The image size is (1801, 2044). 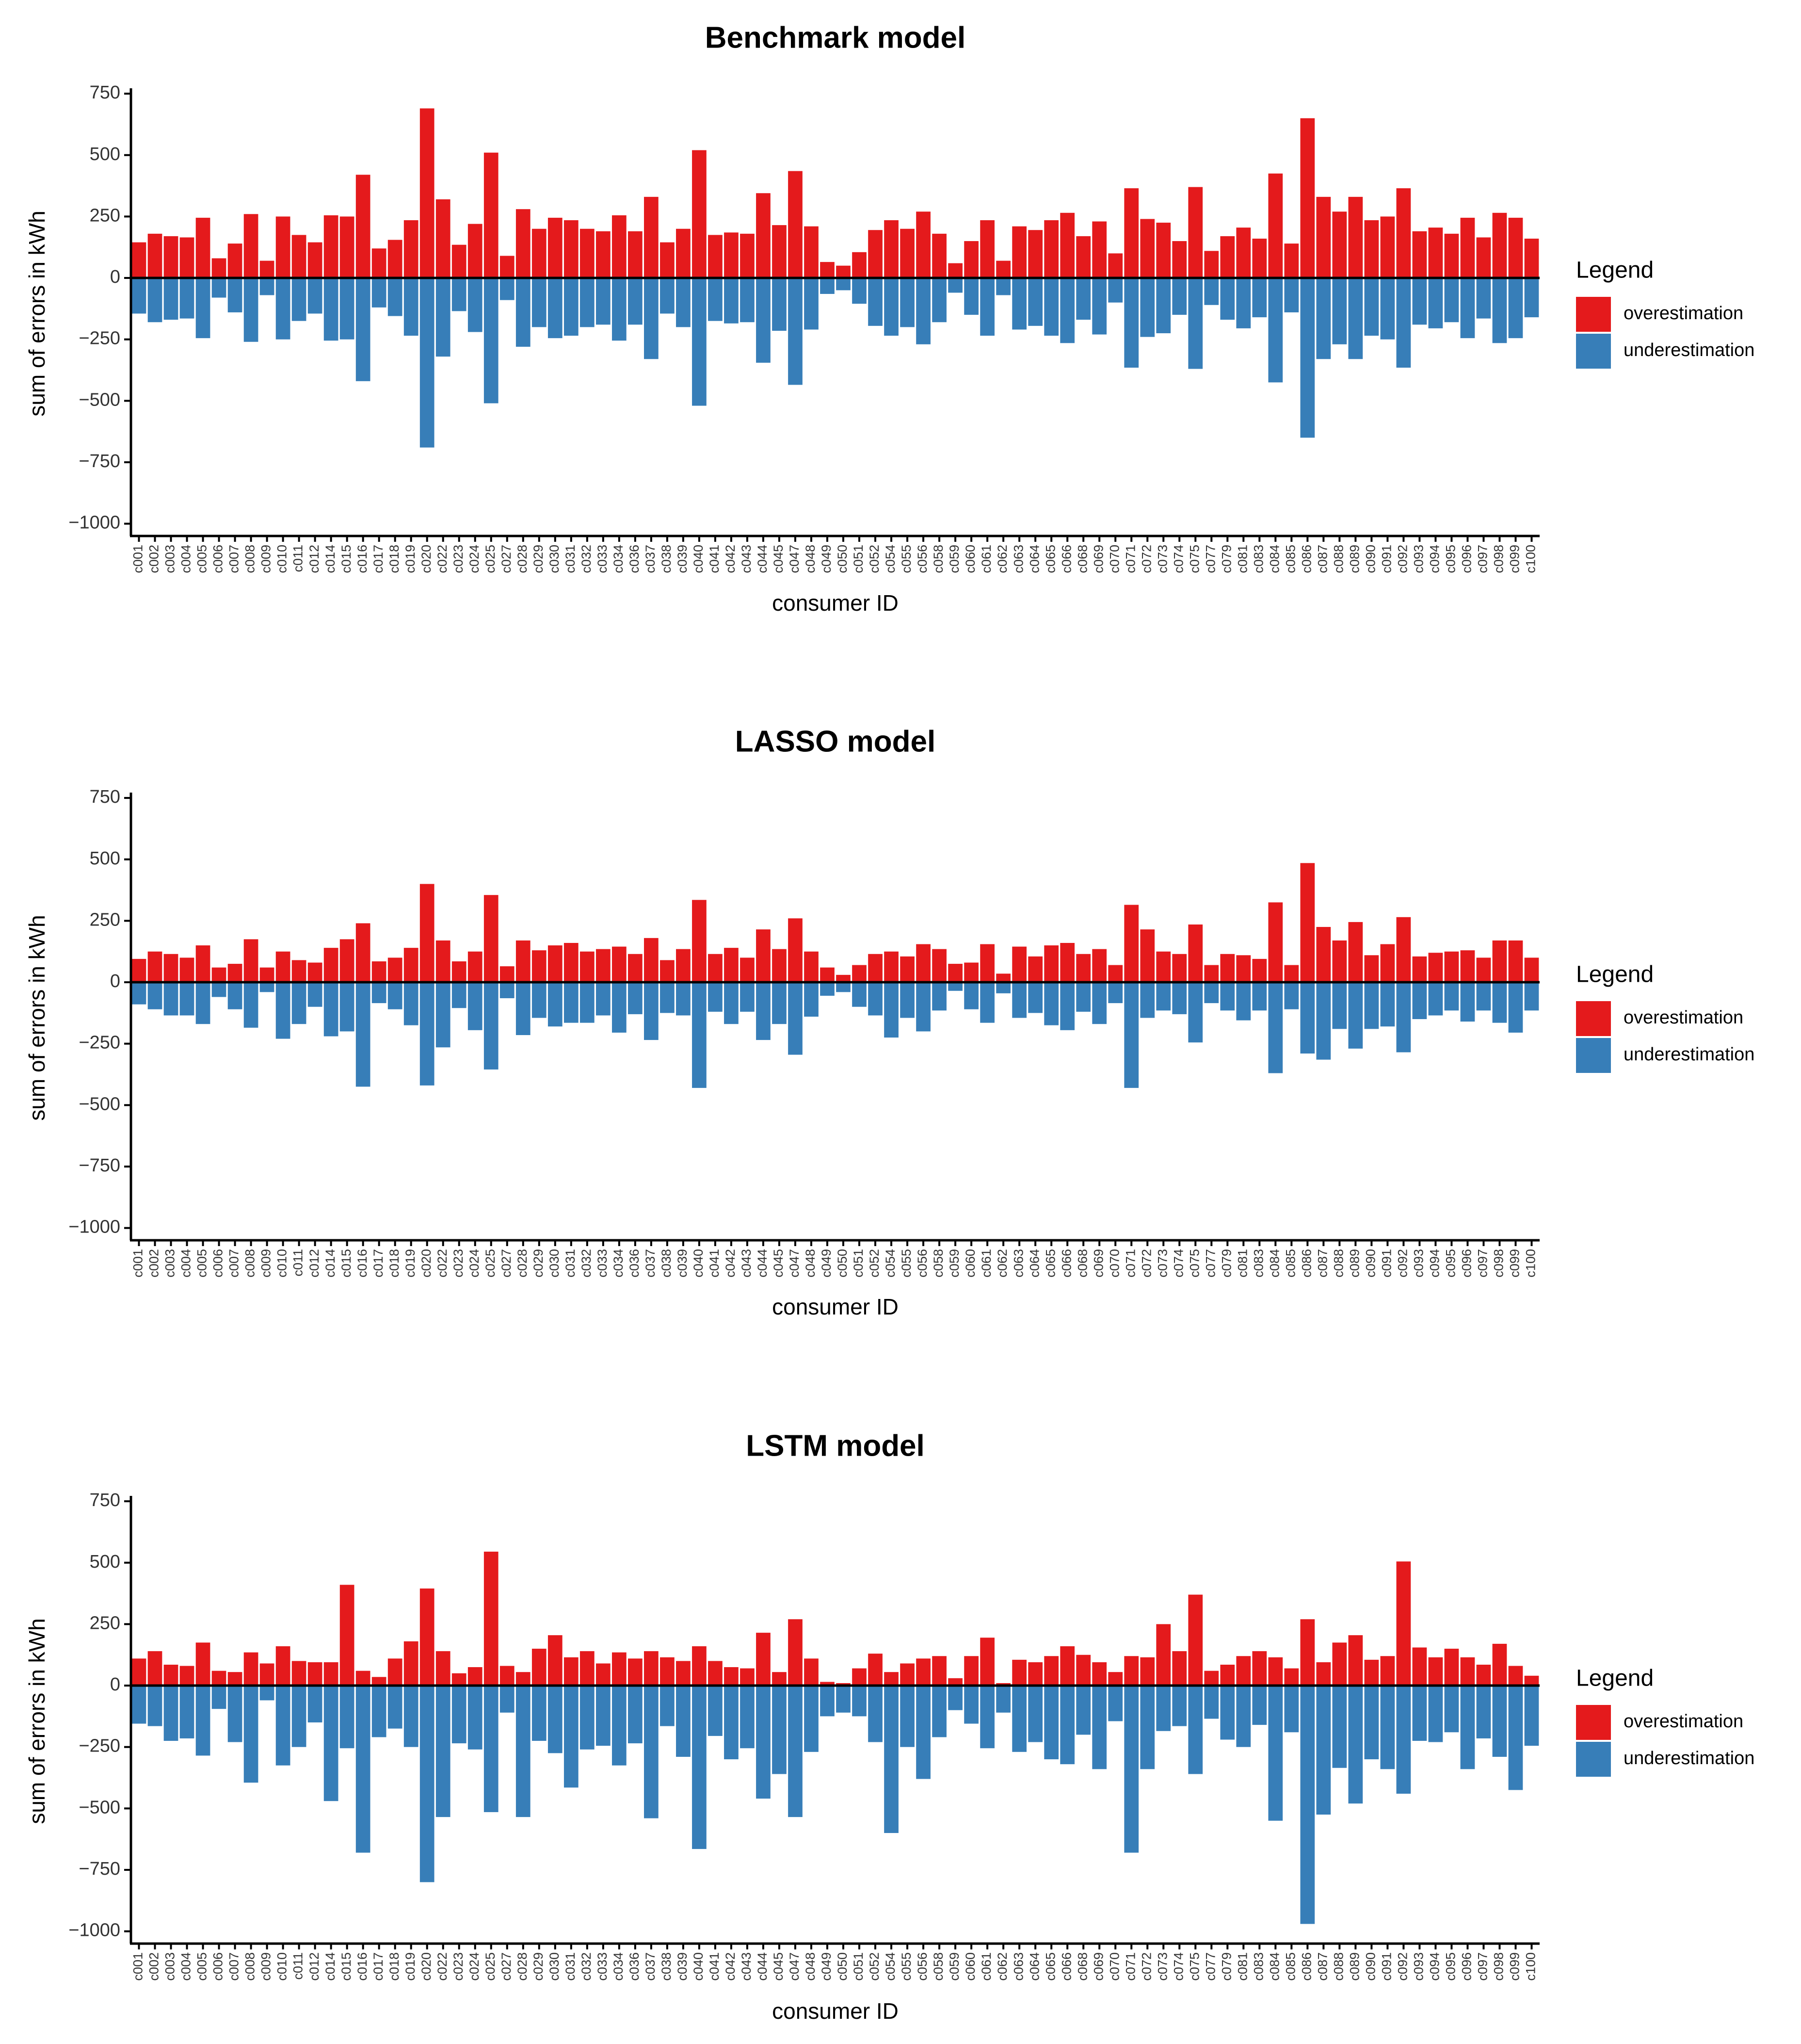 What do you see at coordinates (458, 294) in the screenshot?
I see `under-bar-c023` at bounding box center [458, 294].